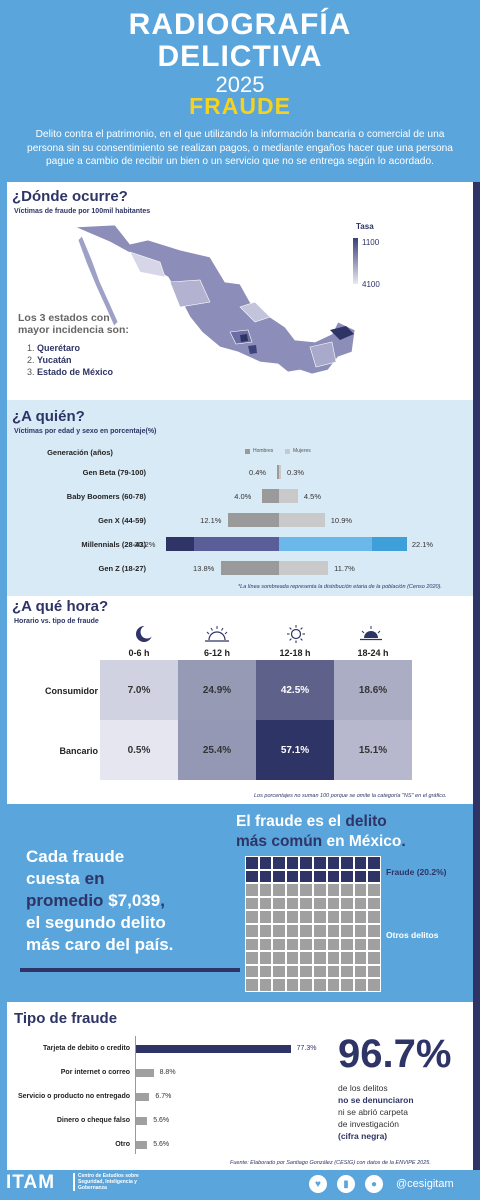 The height and width of the screenshot is (1200, 480). Describe the element at coordinates (114, 472) in the screenshot. I see `age-group-label: Gen Beta (79-100)` at that location.